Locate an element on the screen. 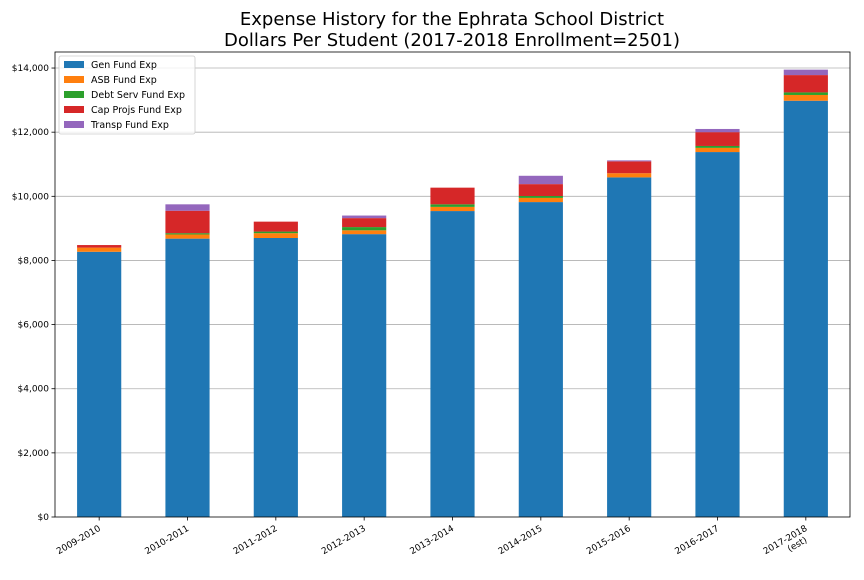 This screenshot has height=580, width=864. legend-label: Cap Projs Fund Exp is located at coordinates (136, 110).